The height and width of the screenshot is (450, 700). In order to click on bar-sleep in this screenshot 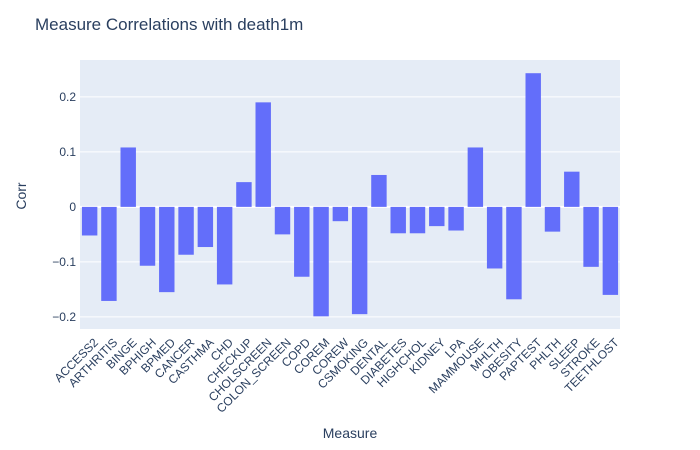, I will do `click(572, 189)`.